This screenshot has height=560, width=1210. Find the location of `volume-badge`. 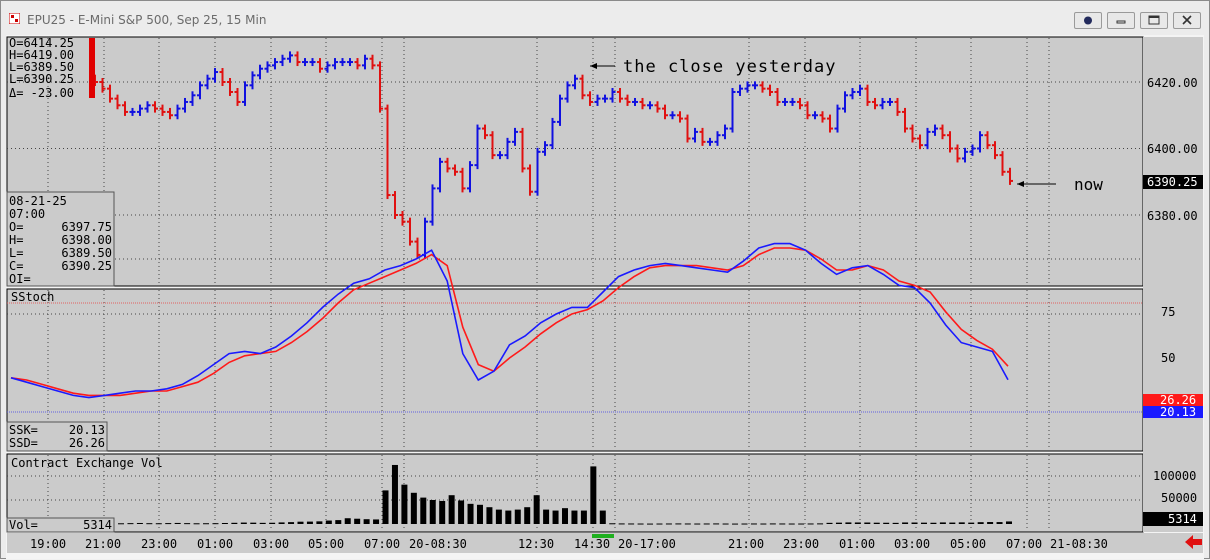

volume-badge is located at coordinates (1173, 519).